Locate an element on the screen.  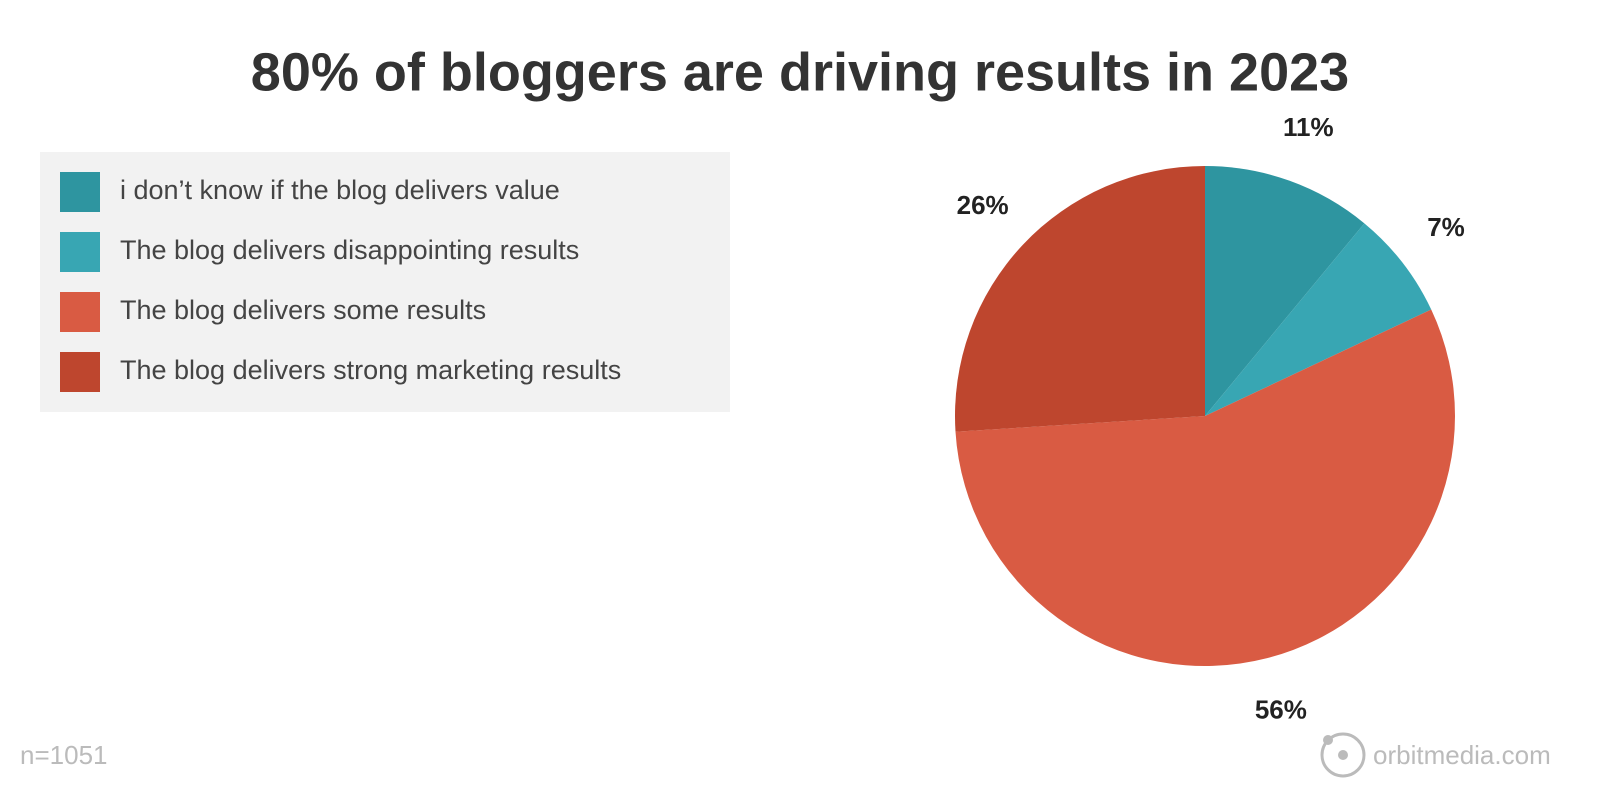
value-label: 11% is located at coordinates (1308, 127).